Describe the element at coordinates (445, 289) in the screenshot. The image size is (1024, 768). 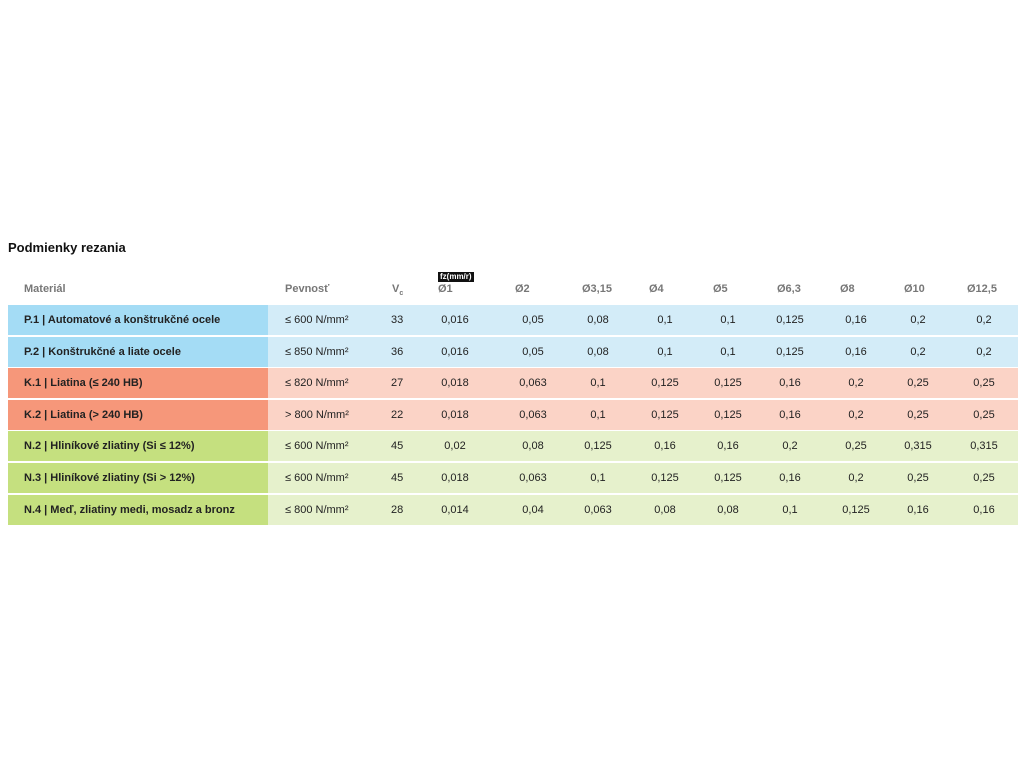
I see `header-diameter: Ø1` at that location.